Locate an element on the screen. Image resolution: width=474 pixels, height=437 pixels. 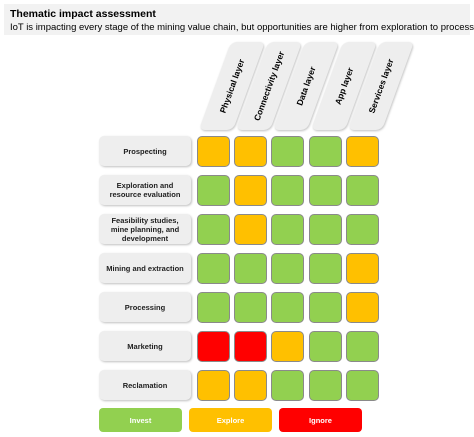
row-label-prospecting: Prospecting is located at coordinates (145, 151).